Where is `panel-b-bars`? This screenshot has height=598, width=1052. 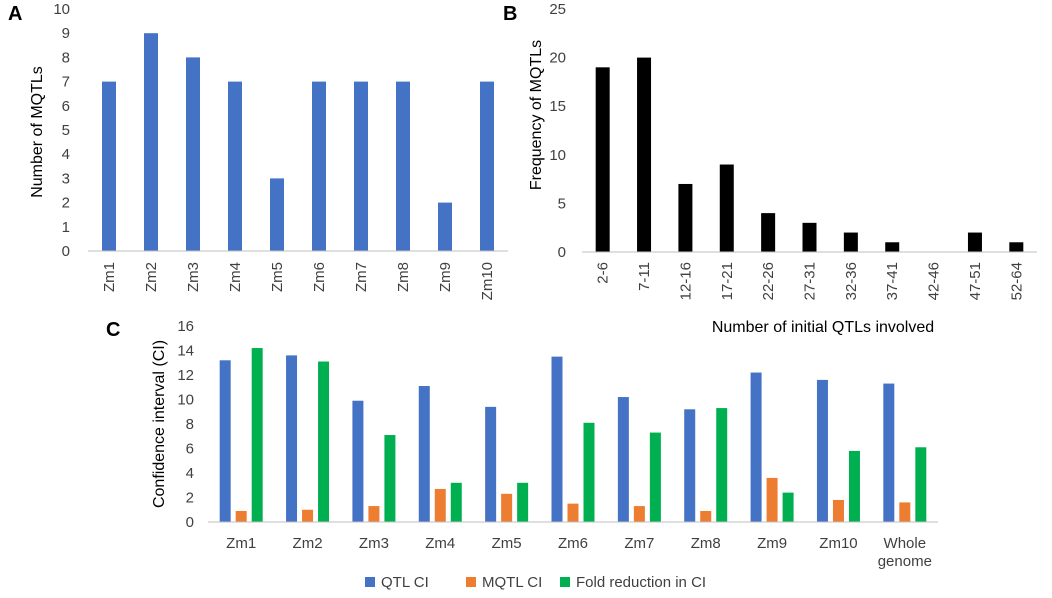
panel-b-bars is located at coordinates (809, 154).